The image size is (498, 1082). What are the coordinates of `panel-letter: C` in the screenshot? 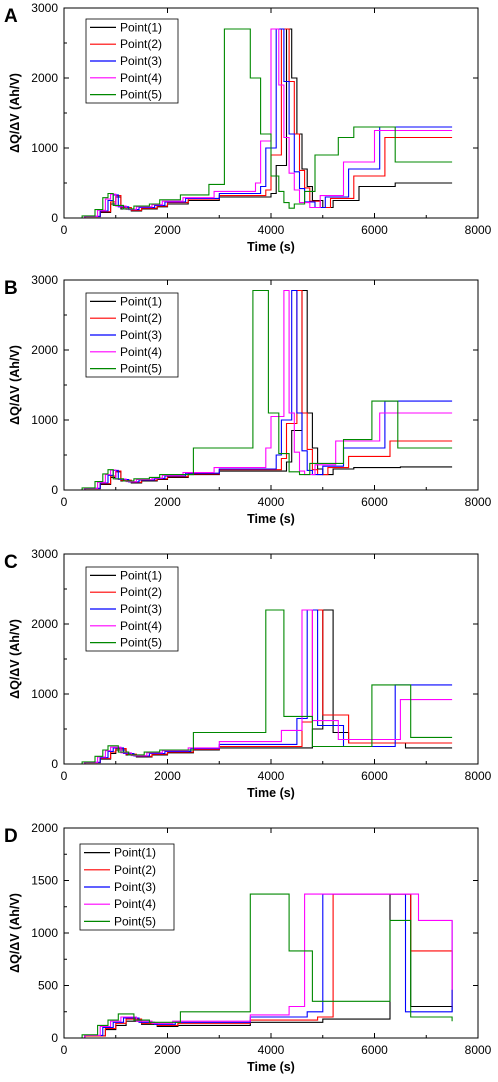 It's located at (11, 562).